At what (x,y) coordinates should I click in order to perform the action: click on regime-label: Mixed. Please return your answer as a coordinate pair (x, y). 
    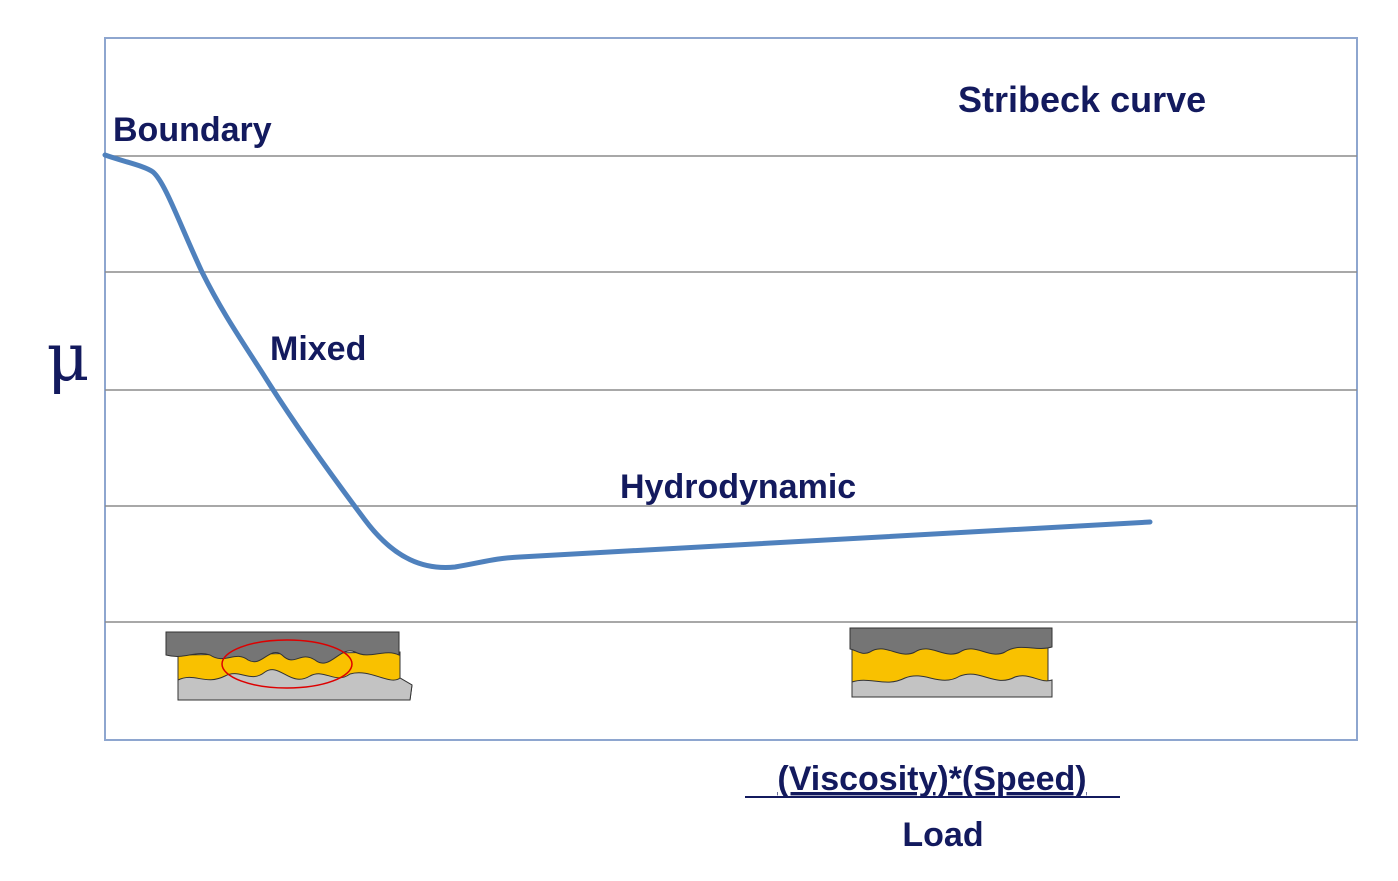
    Looking at the image, I should click on (318, 349).